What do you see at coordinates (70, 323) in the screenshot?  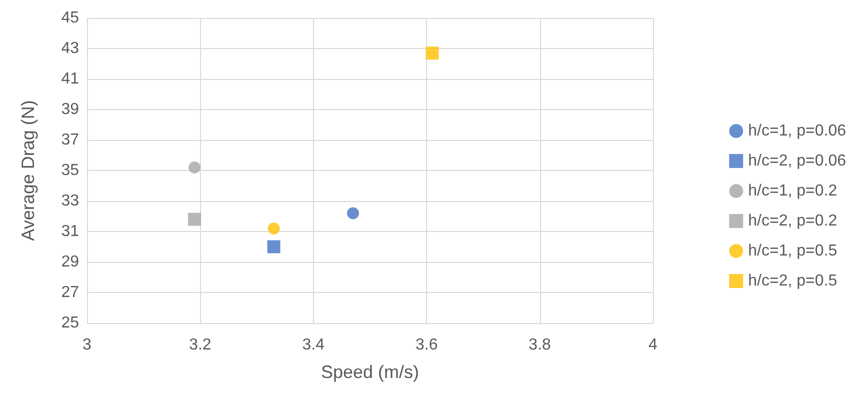 I see `y-tick-label: 25` at bounding box center [70, 323].